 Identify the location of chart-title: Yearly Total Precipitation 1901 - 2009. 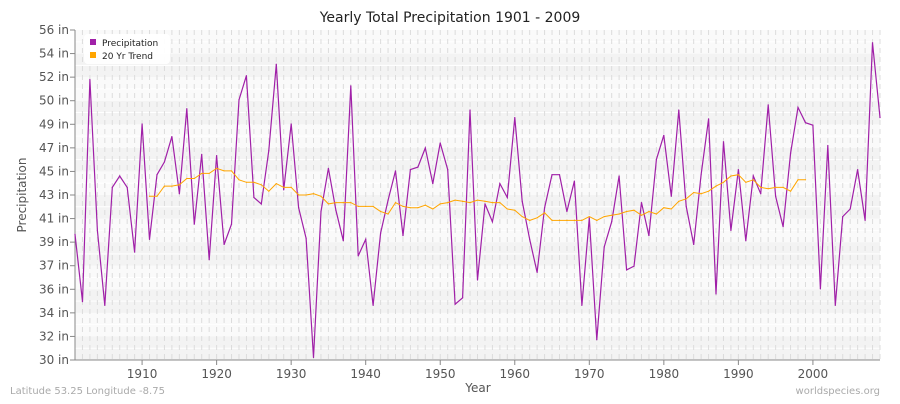
(450, 18).